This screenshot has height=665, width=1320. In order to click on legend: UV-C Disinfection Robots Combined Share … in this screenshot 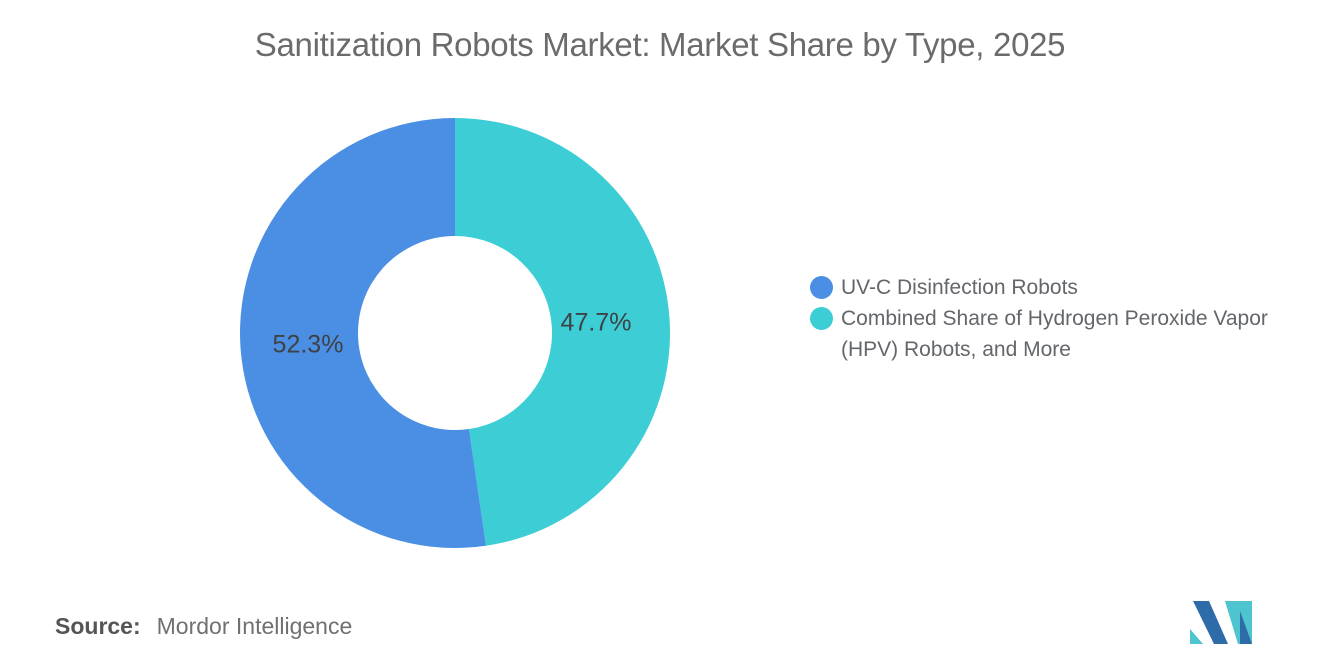, I will do `click(1060, 318)`.